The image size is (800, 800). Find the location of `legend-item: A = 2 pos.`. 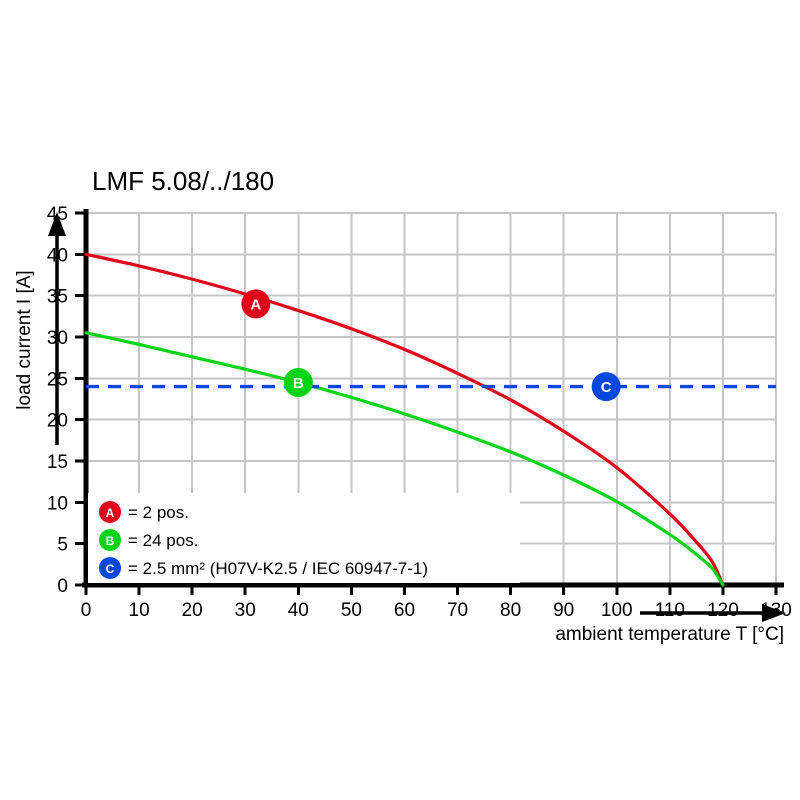

legend-item: A = 2 pos. is located at coordinates (144, 512).